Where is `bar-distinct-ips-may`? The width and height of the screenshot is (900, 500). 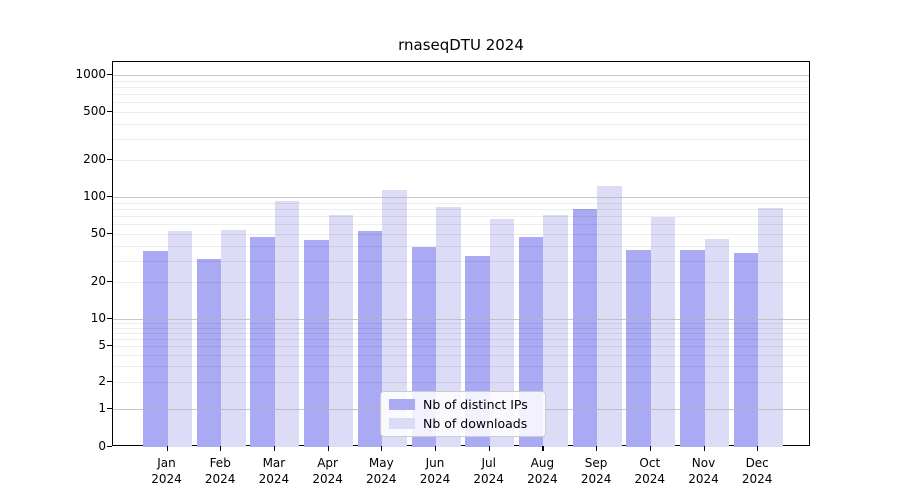 bar-distinct-ips-may is located at coordinates (370, 338).